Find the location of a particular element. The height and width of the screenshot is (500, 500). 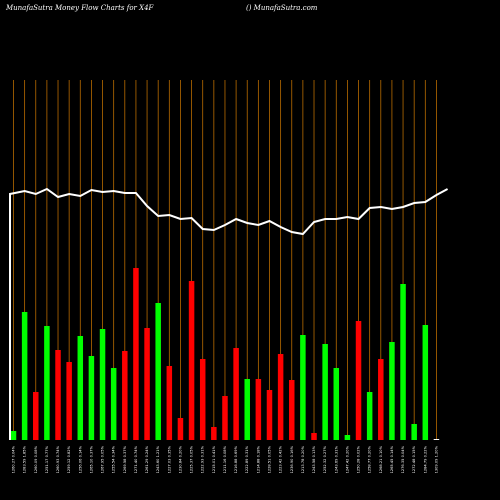

x-tick-label: 1223.42 0.42% is located at coordinates (281, 459).